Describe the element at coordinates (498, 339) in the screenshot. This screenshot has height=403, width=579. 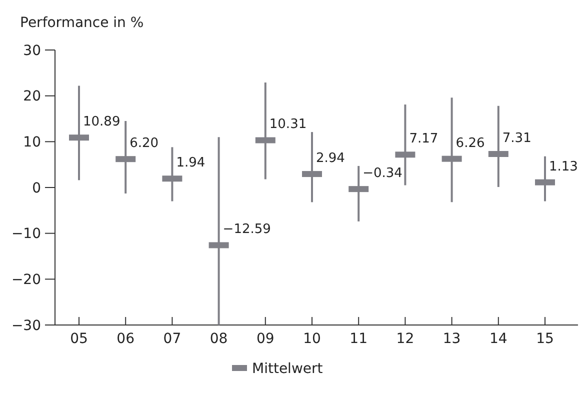
I see `x-tick-label: 14` at that location.